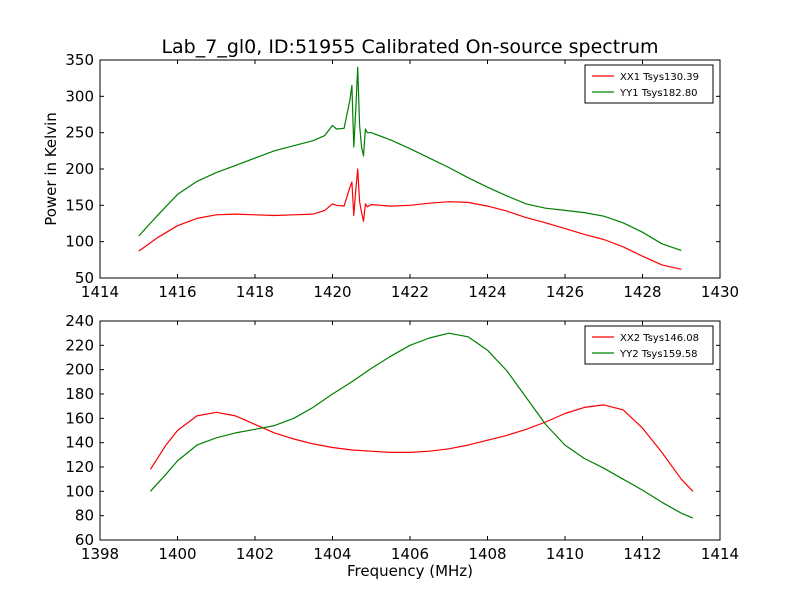 This screenshot has width=800, height=600. I want to click on x-tick-label: 1420, so click(332, 292).